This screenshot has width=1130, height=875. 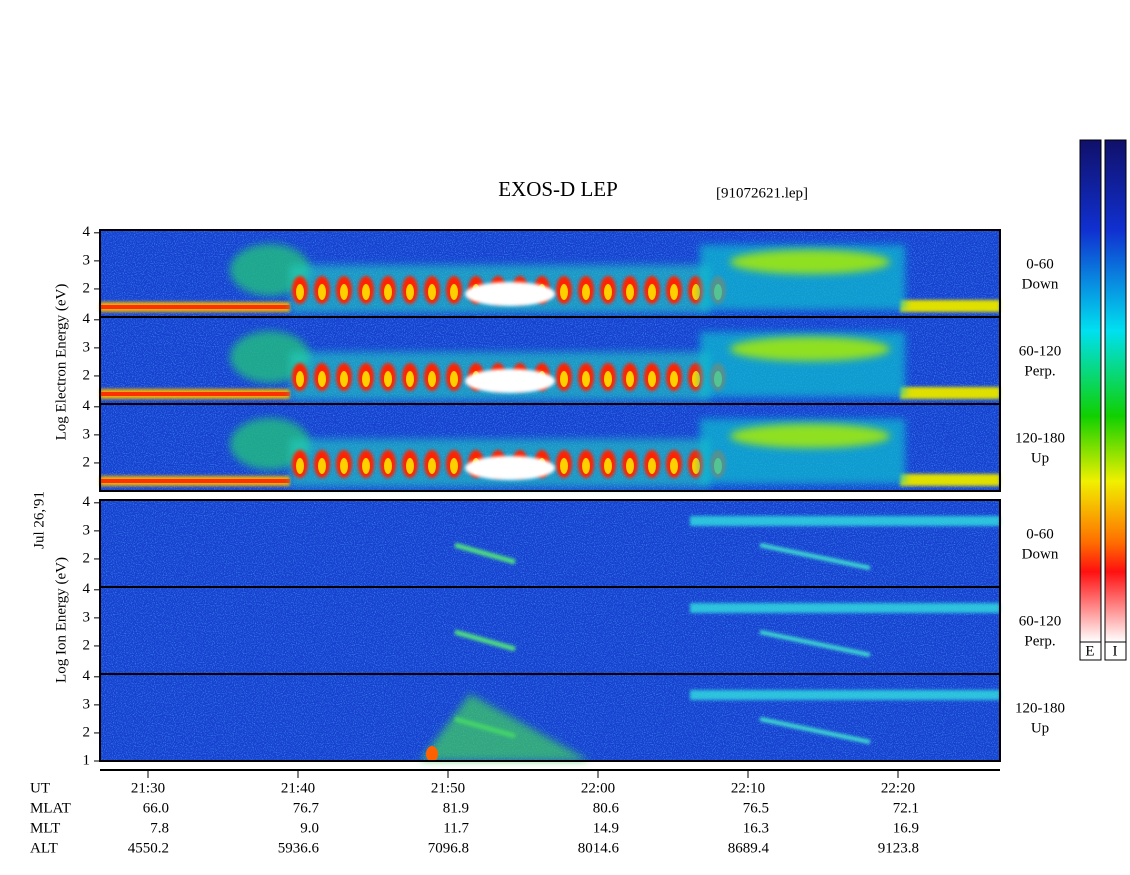 What do you see at coordinates (448, 788) in the screenshot?
I see `x-tick-label: 21:50` at bounding box center [448, 788].